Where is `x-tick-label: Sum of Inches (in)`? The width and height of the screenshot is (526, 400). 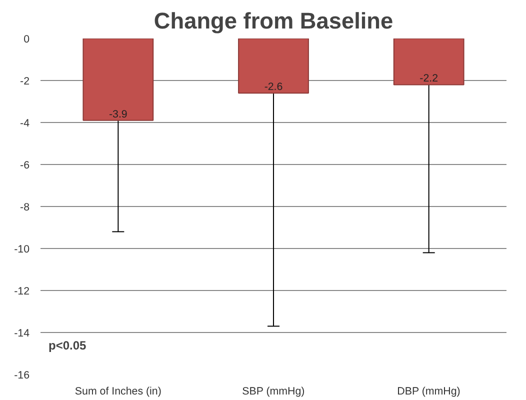 x-tick-label: Sum of Inches (in) is located at coordinates (118, 392).